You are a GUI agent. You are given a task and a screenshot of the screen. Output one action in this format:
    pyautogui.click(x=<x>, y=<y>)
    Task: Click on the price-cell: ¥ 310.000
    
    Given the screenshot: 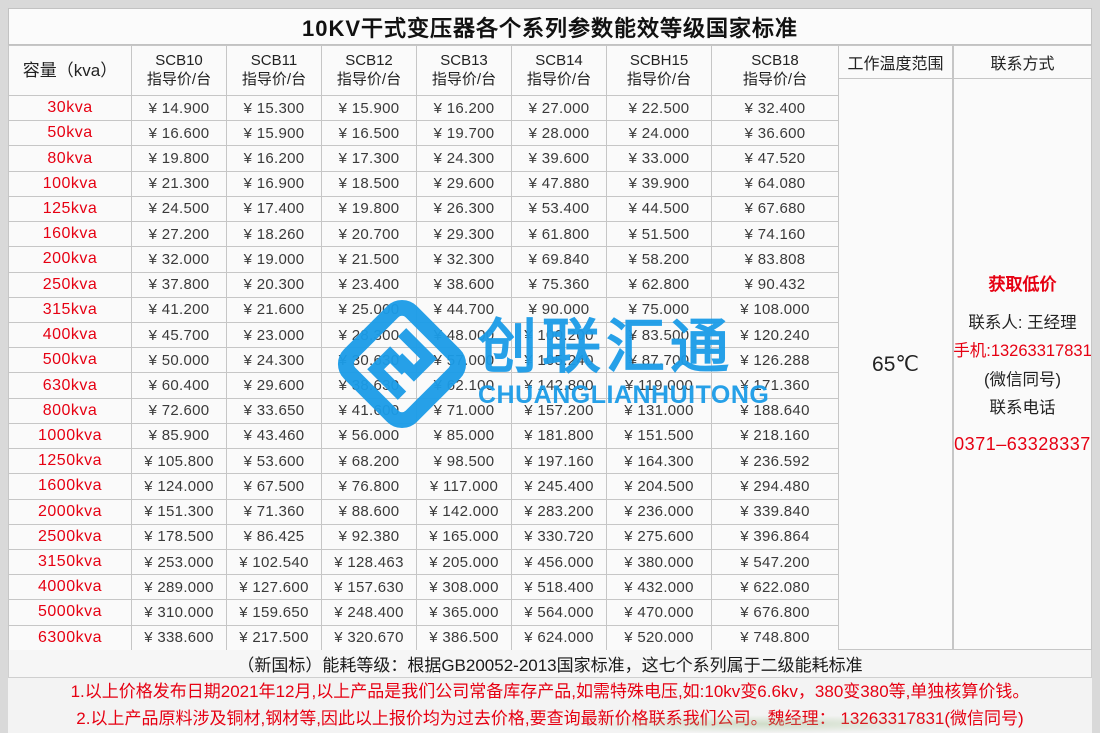 What is the action you would take?
    pyautogui.click(x=179, y=612)
    